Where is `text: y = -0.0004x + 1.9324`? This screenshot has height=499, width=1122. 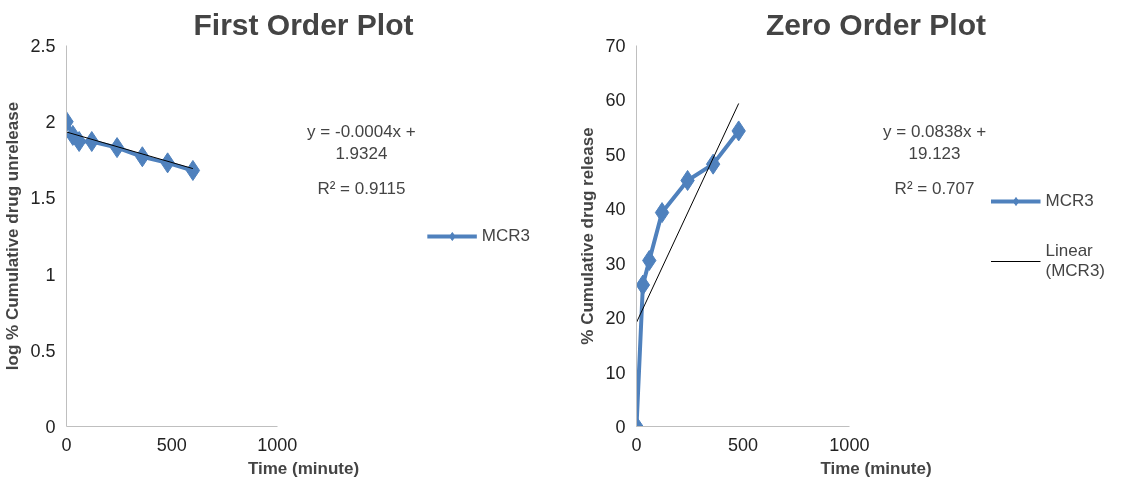
text: y = -0.0004x + 1.9324 is located at coordinates (361, 142).